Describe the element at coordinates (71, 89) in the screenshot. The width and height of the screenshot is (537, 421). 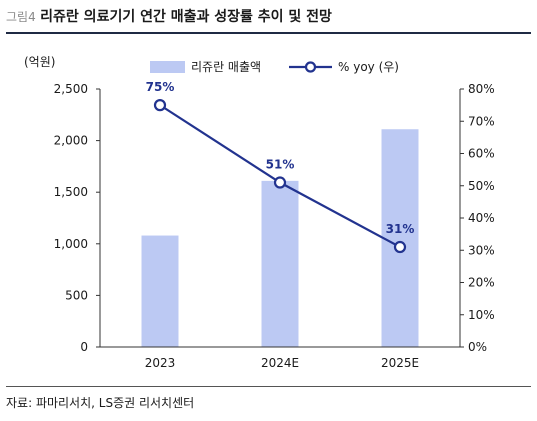
I see `left-axis-tick-label: 2,500` at that location.